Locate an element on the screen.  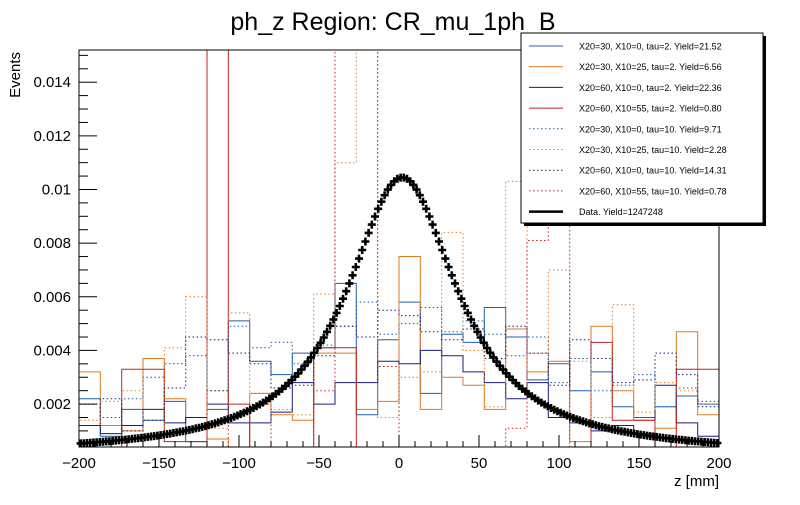
y-axis-label: Events is located at coordinates (15, 75).